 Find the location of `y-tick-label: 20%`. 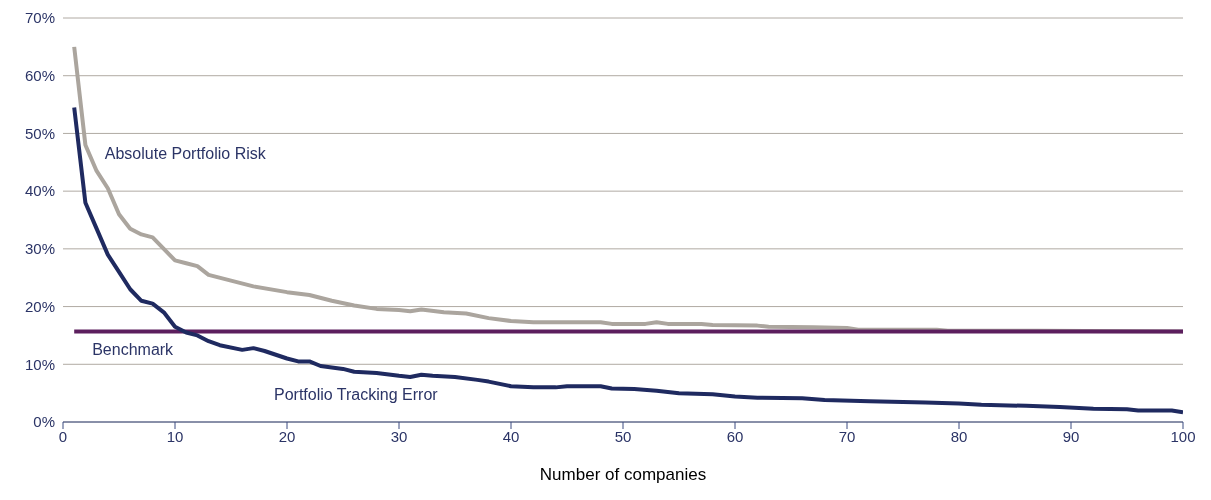

y-tick-label: 20% is located at coordinates (39, 306).